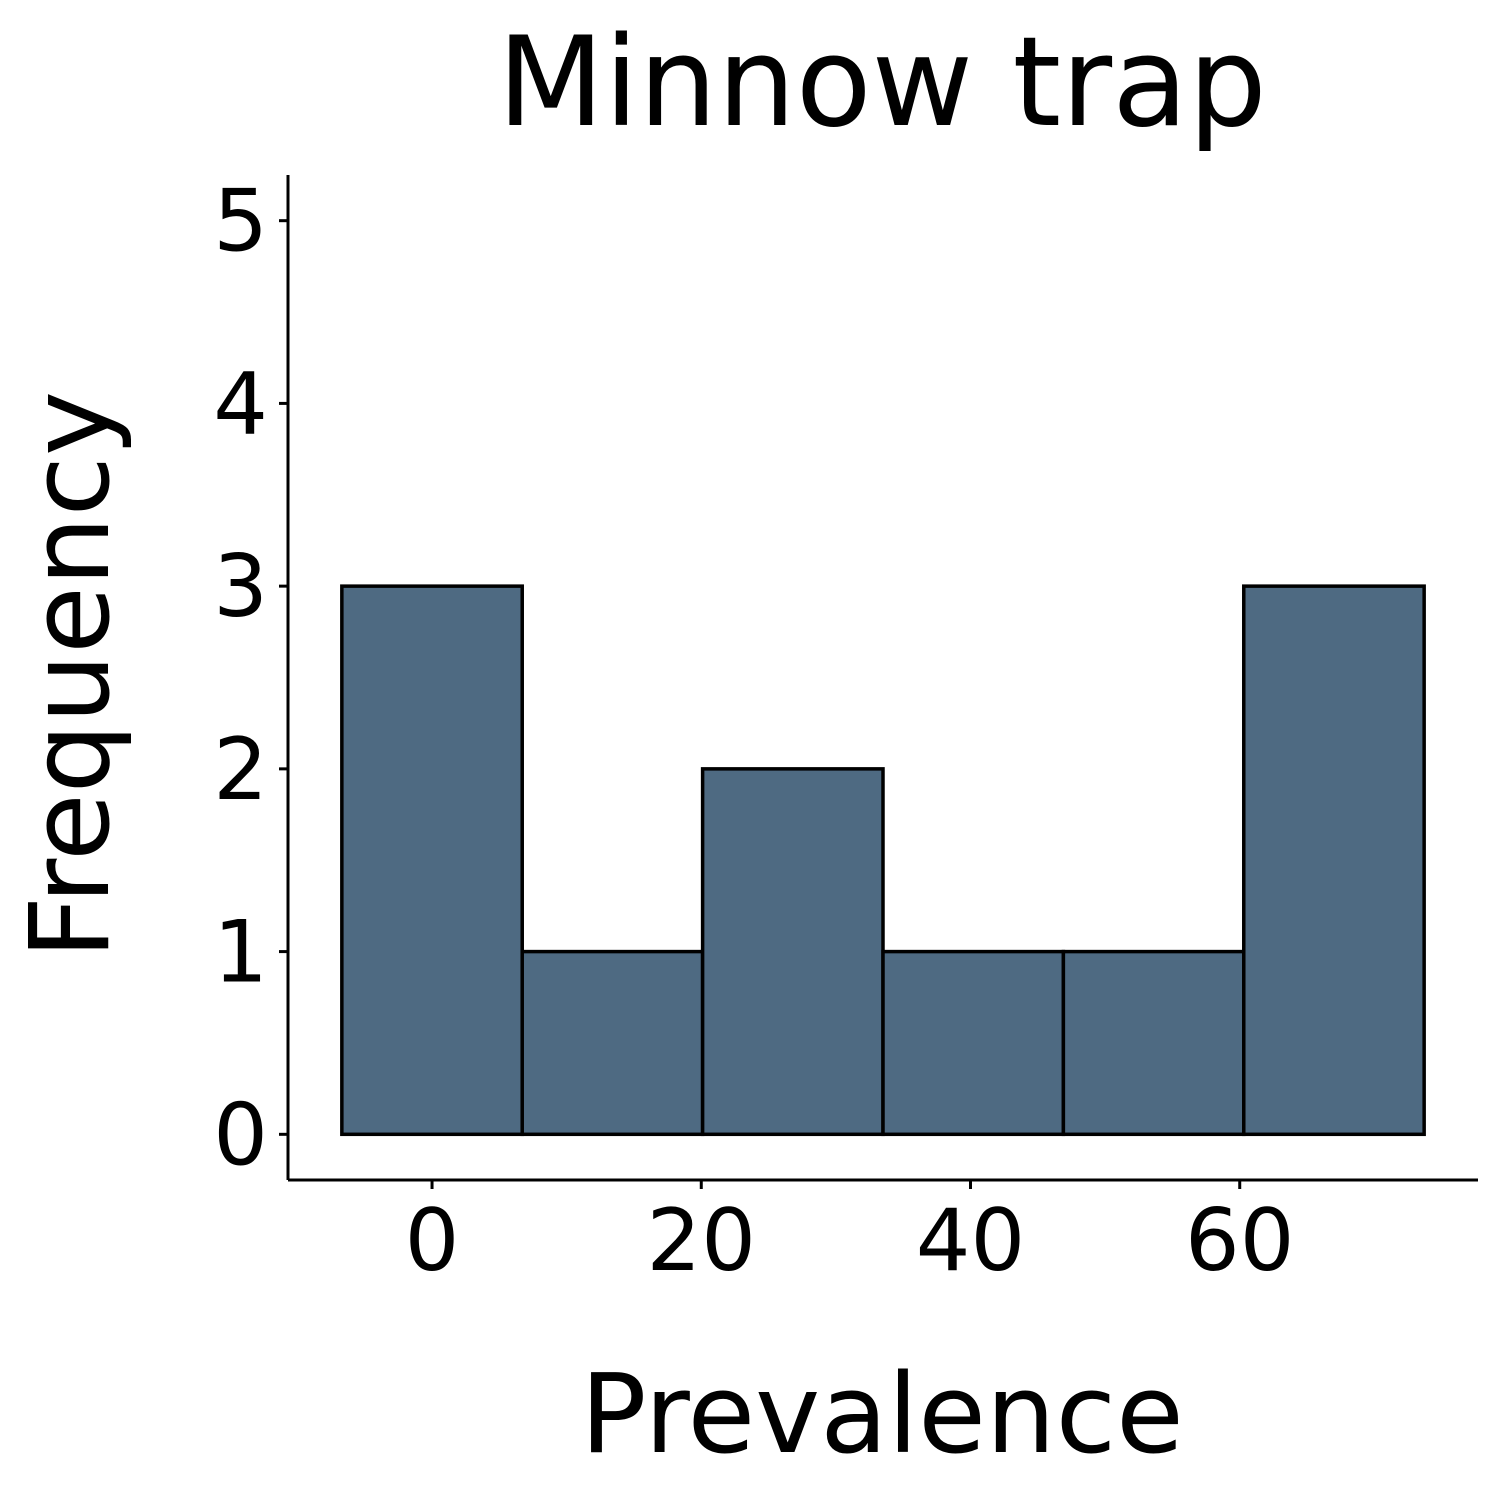  I want to click on x-tick-label: 0, so click(432, 1241).